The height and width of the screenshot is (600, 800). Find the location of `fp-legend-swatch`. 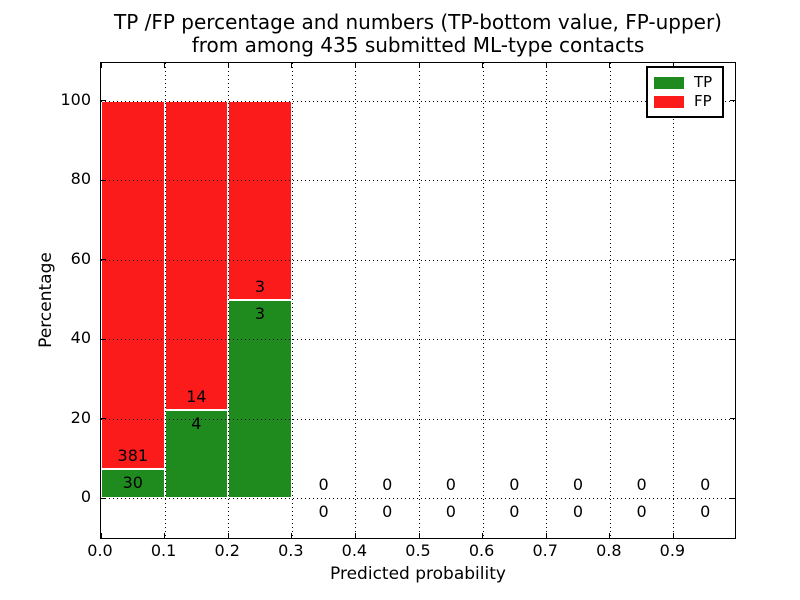

fp-legend-swatch is located at coordinates (669, 101).